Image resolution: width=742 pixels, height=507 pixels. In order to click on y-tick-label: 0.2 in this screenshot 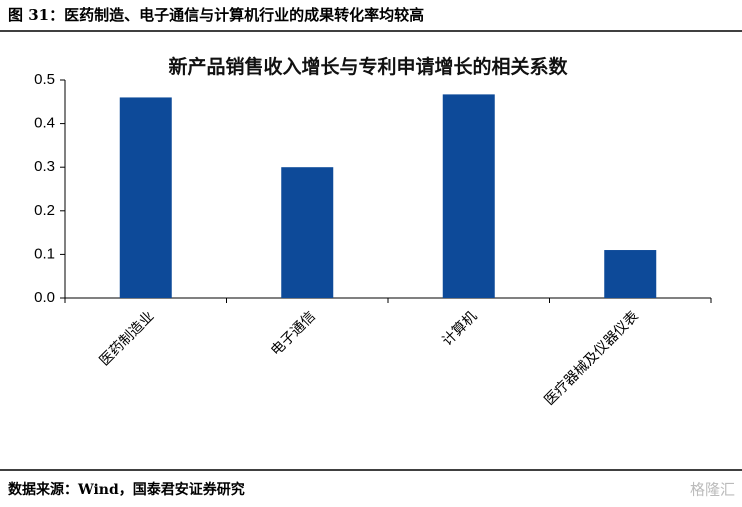, I will do `click(44, 210)`.